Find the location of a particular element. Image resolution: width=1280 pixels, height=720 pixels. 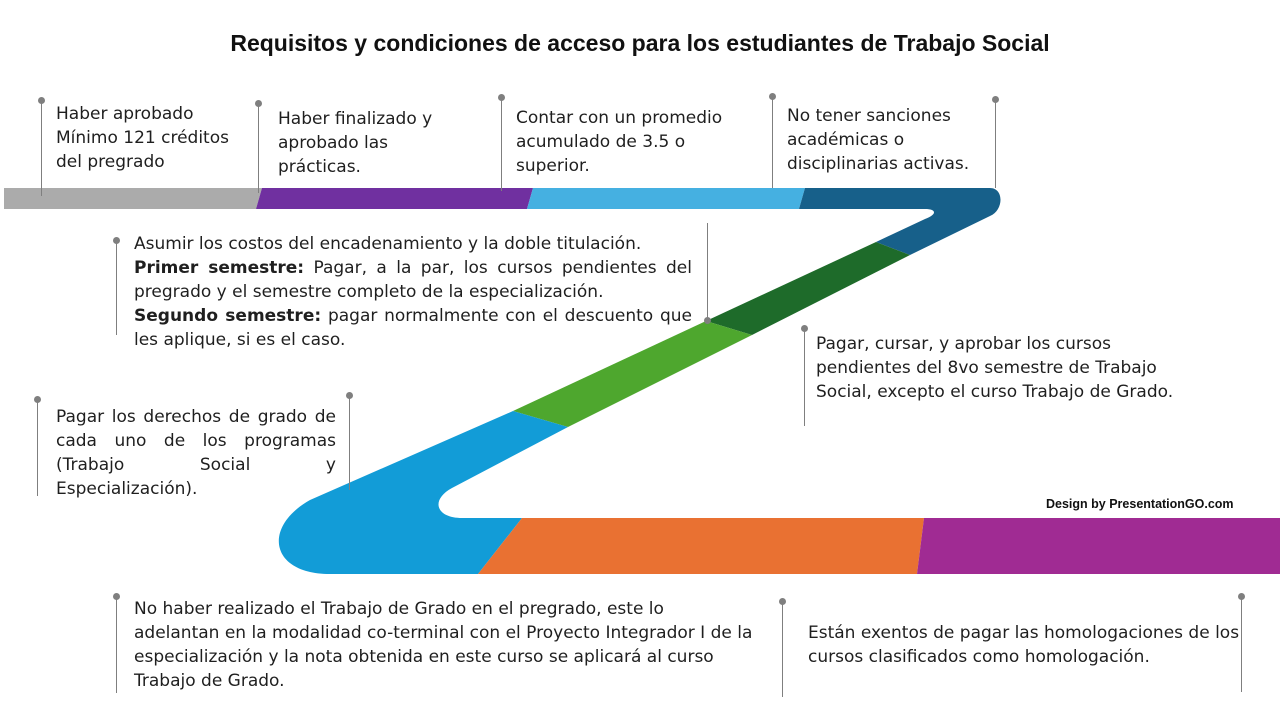

note-line: académicas o is located at coordinates (846, 140).